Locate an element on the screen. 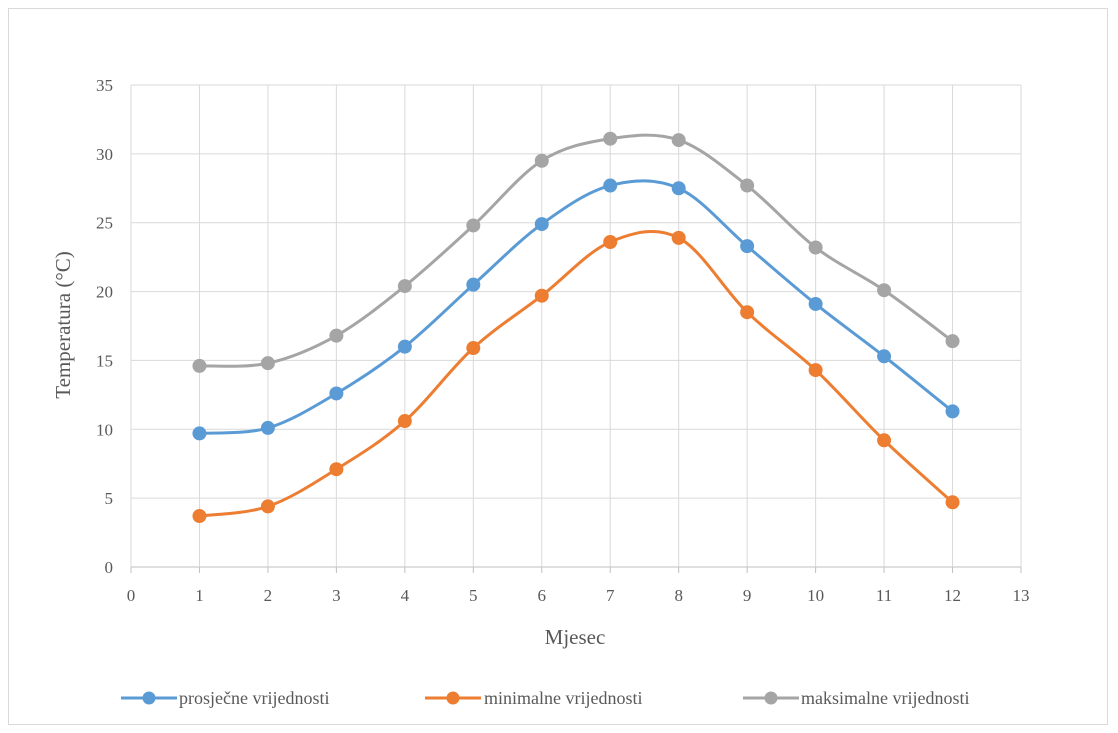 This screenshot has width=1118, height=733. y-tick-label: 35 is located at coordinates (104, 85).